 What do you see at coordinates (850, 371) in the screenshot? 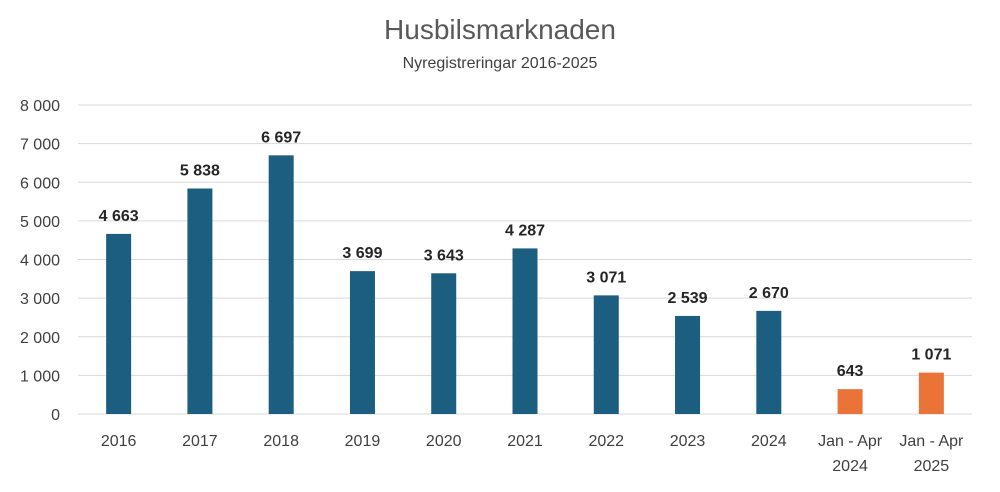
I see `data-label: 643` at bounding box center [850, 371].